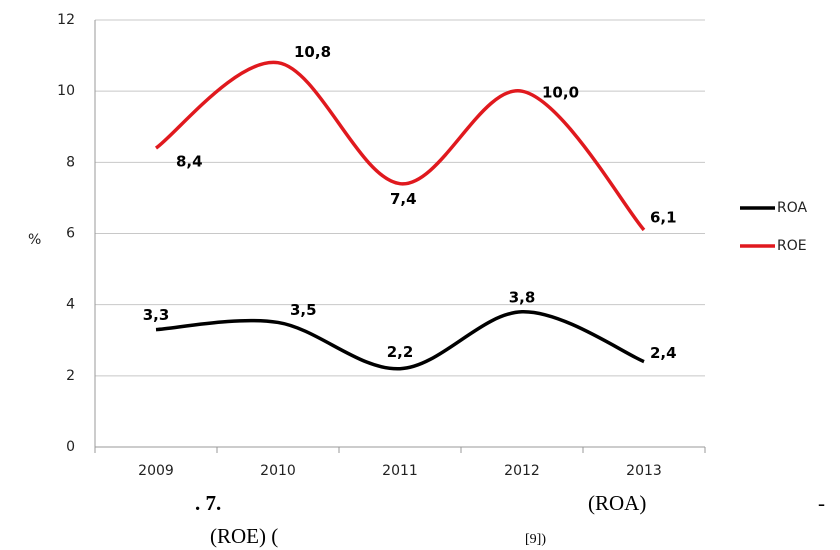 This screenshot has height=550, width=840. What do you see at coordinates (535, 539) in the screenshot?
I see `caption-text: [9])` at bounding box center [535, 539].